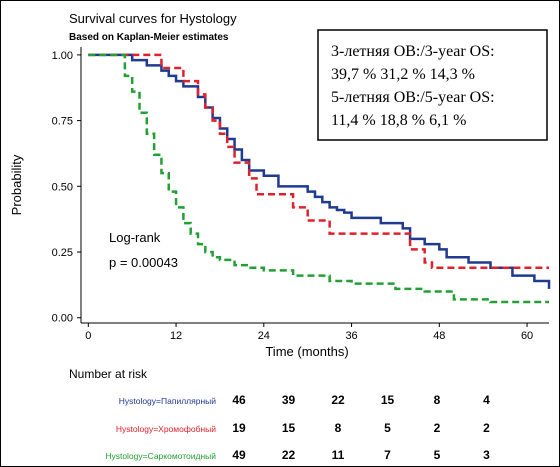 The width and height of the screenshot is (560, 467). I want to click on risk-count: 19, so click(239, 428).